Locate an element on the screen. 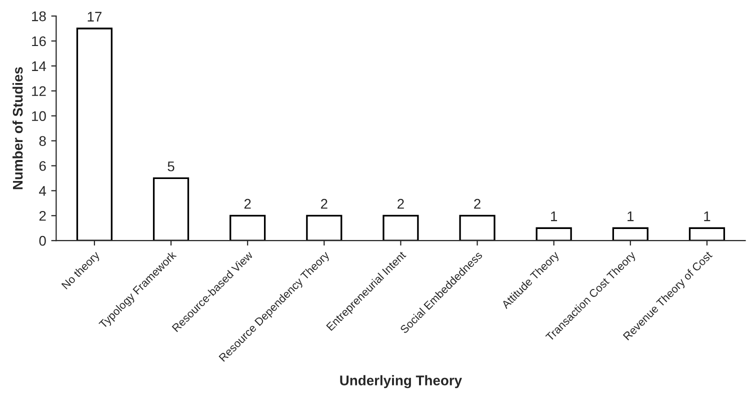 This screenshot has height=401, width=749. y-tick-label: 14 is located at coordinates (39, 66).